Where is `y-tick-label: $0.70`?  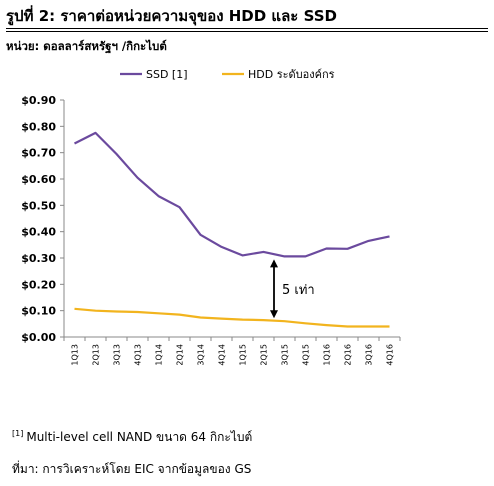 y-tick-label: $0.70 is located at coordinates (38, 153).